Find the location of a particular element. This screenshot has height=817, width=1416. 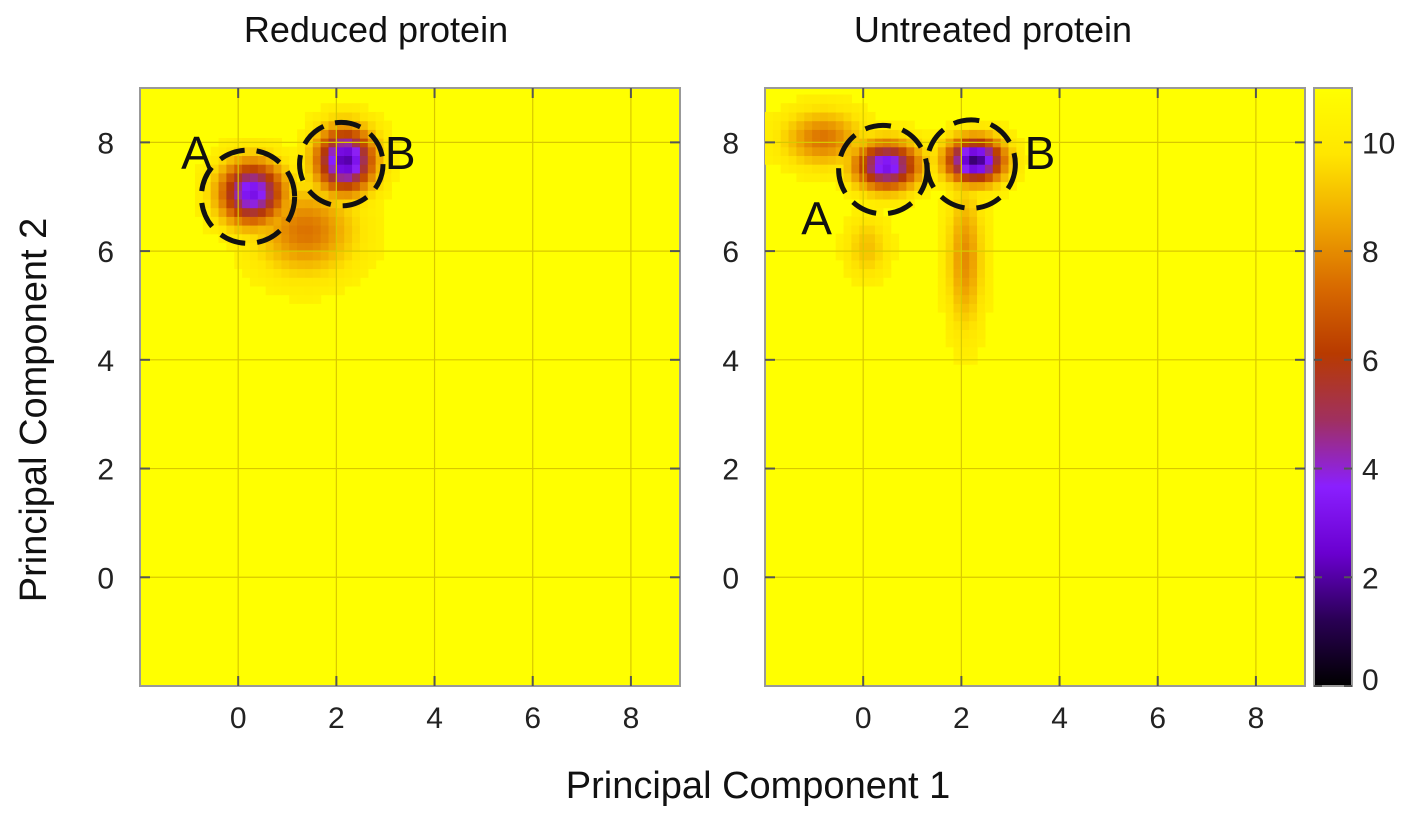

y-tick-label: 4 is located at coordinates (105, 361).